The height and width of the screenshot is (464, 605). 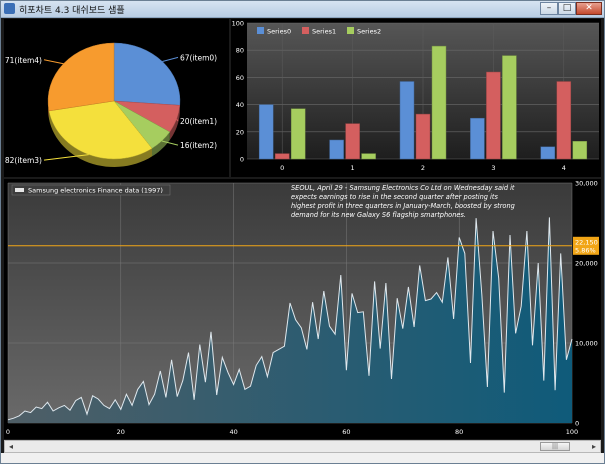 What do you see at coordinates (586, 184) in the screenshot?
I see `area-y-tick-label: 30,000` at bounding box center [586, 184].